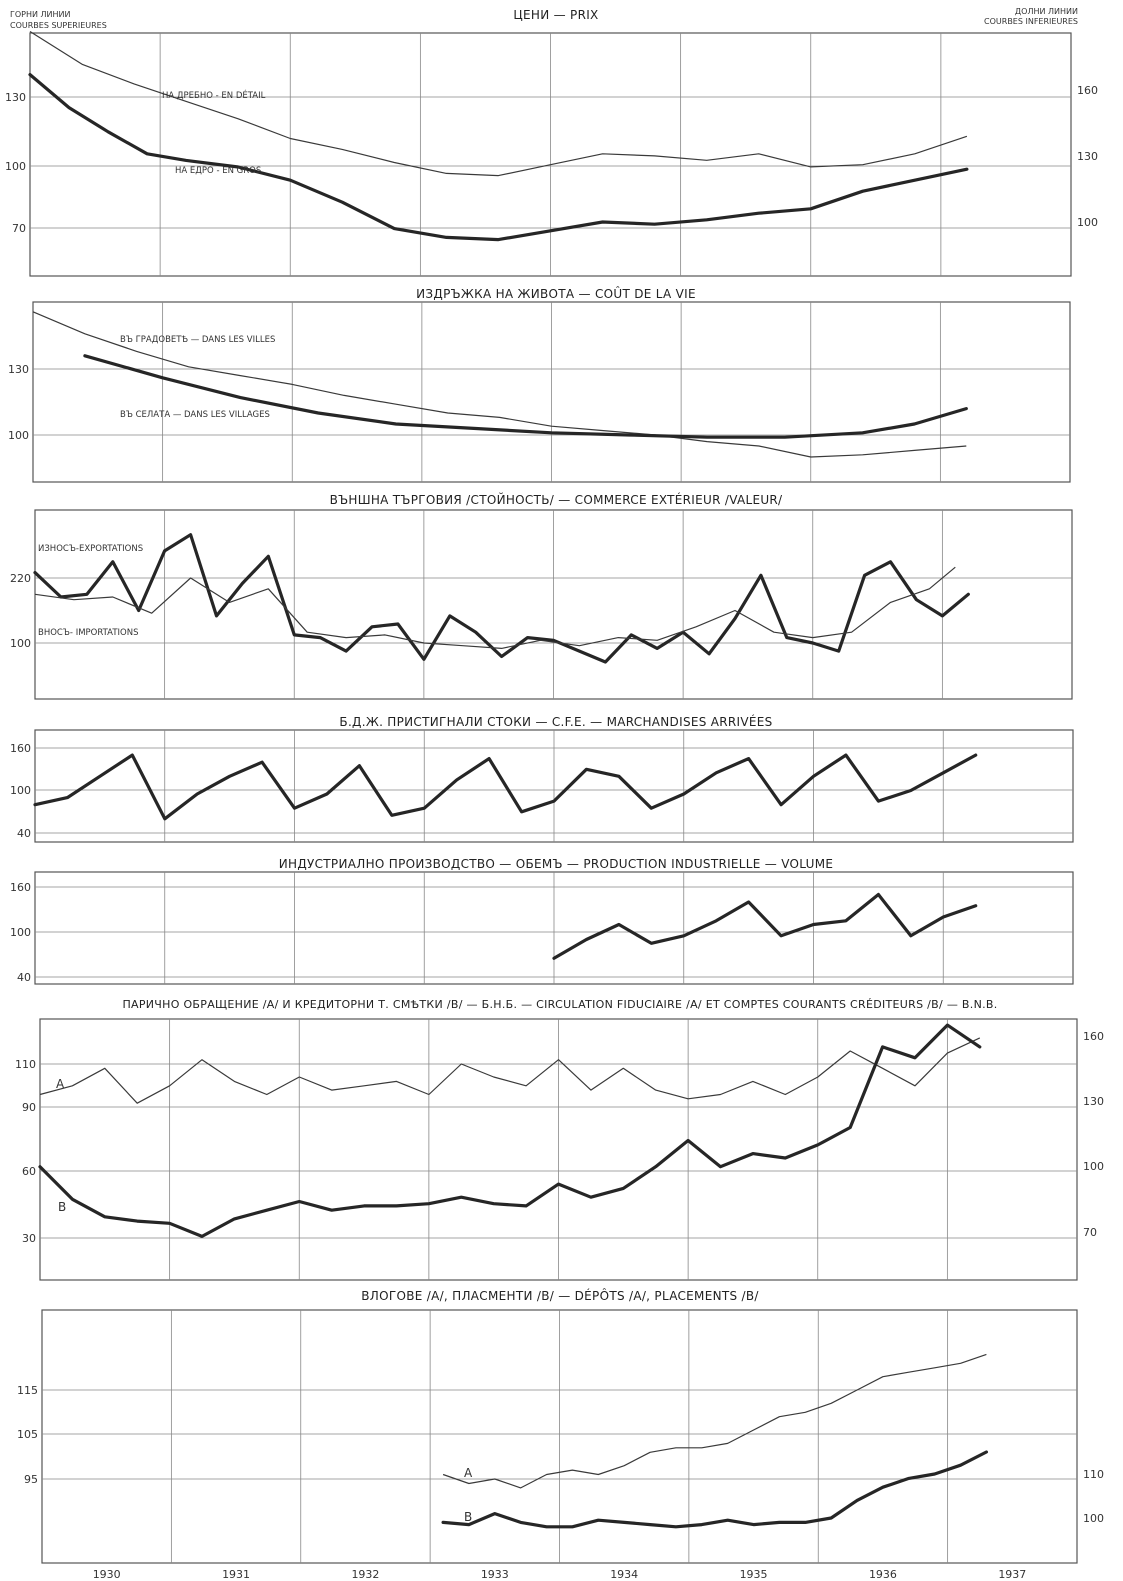  Describe the element at coordinates (1031, 21) in the screenshot. I see `header-right-line-2: COURBES INFERIEURES` at that location.